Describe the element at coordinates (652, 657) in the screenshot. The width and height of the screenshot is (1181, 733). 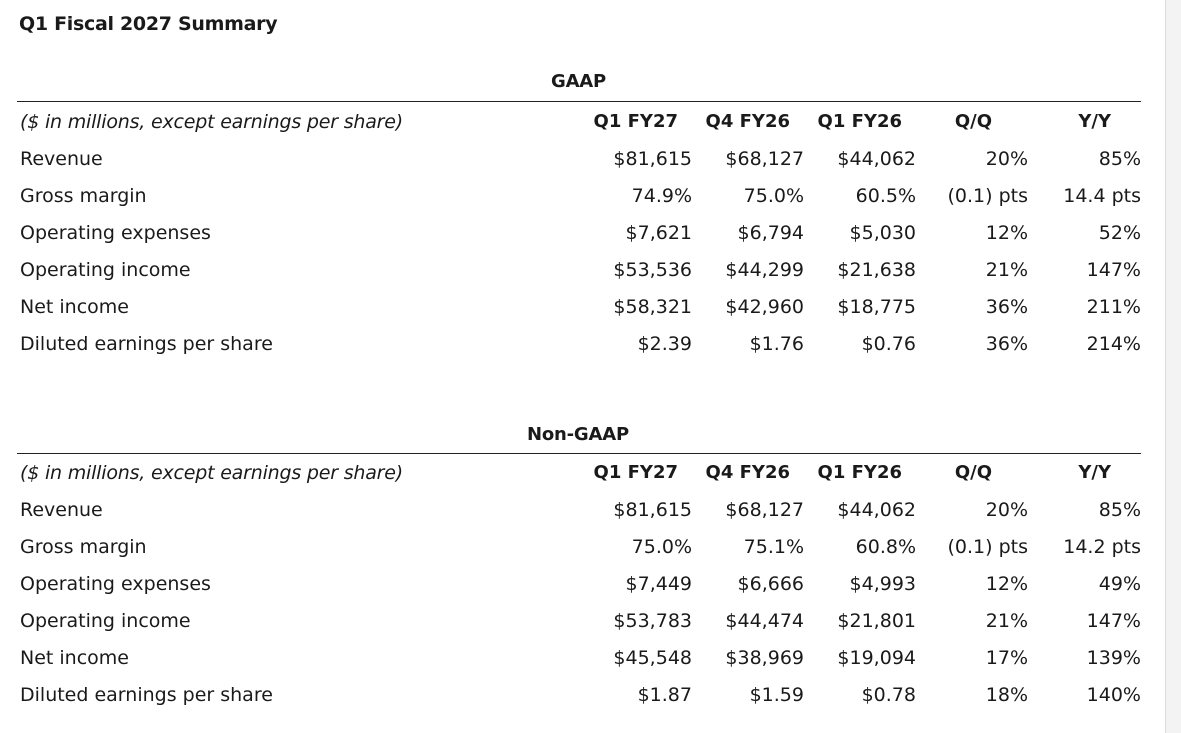
I see `table-cell: $45,548` at that location.